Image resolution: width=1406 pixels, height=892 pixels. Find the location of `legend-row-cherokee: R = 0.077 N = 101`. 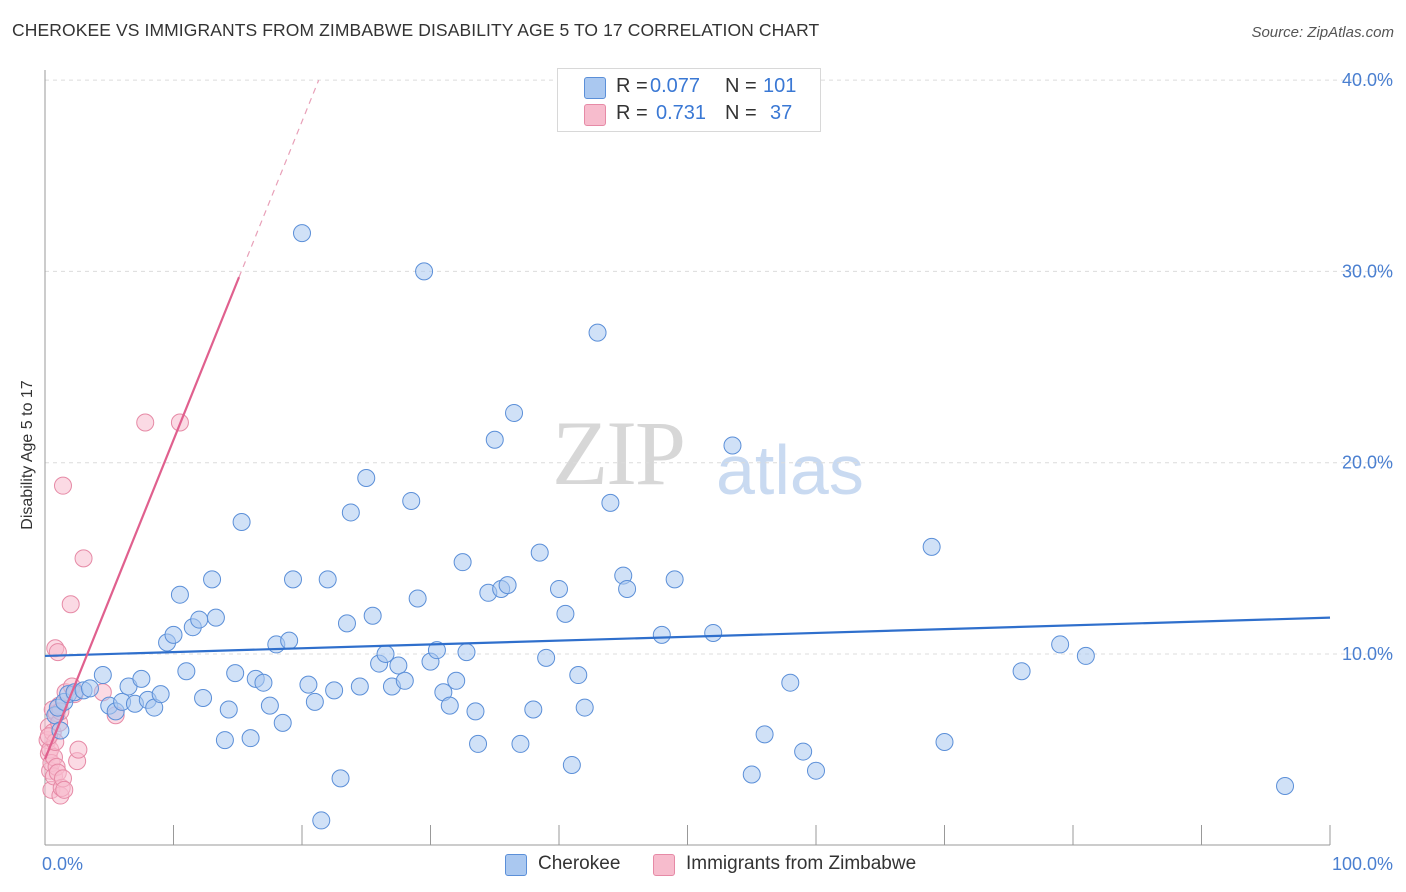

legend-row-cherokee: R = 0.077 N = 101 is located at coordinates (689, 87).